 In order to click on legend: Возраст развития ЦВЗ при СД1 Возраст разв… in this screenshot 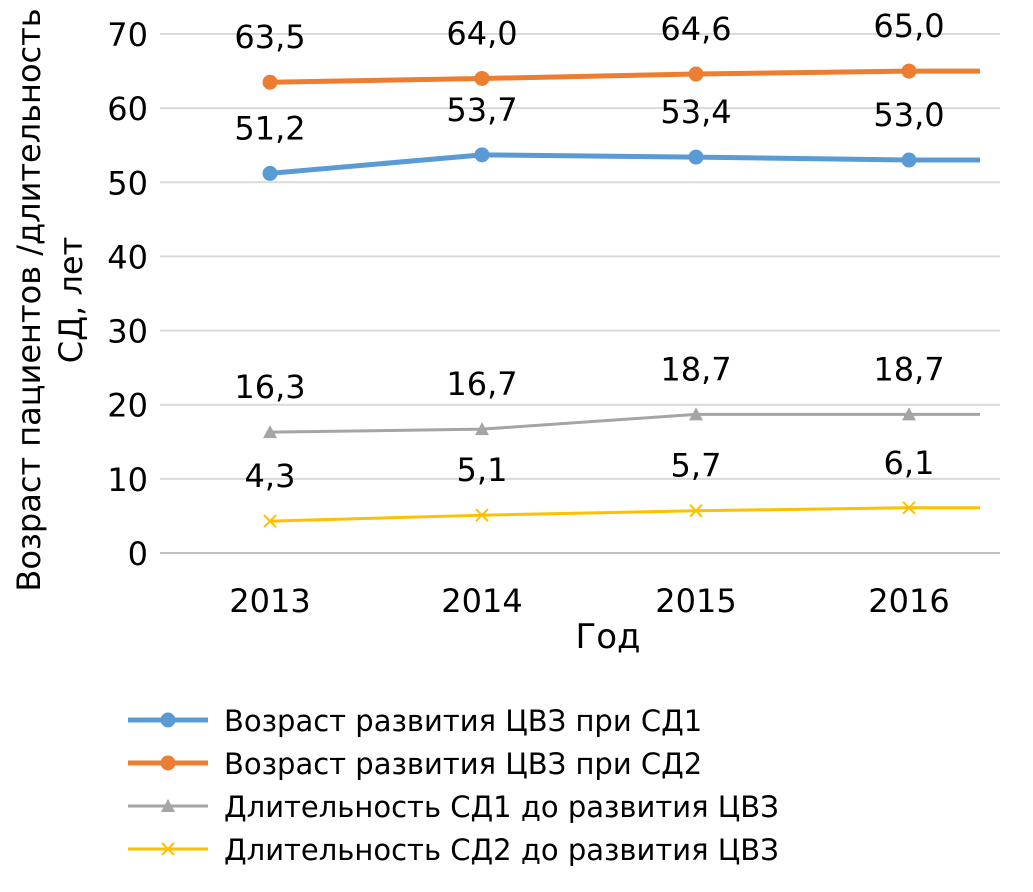, I will do `click(453, 785)`.